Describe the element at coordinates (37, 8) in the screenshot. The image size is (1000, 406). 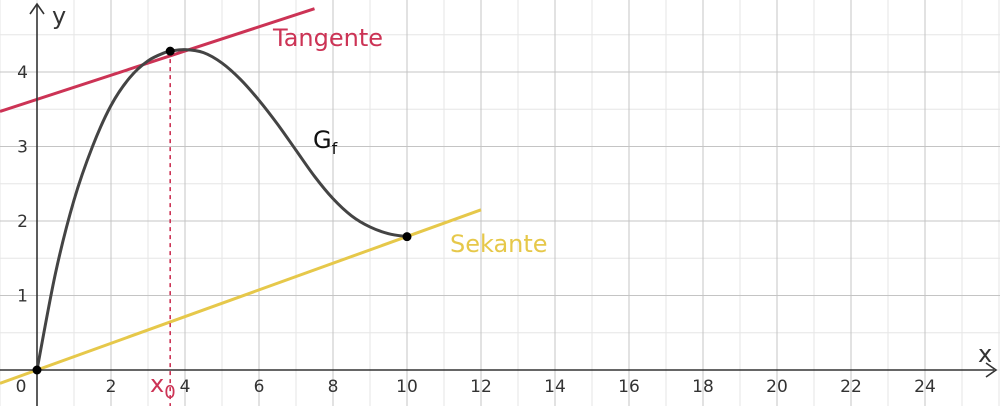
I see `y-axis-arrow` at that location.